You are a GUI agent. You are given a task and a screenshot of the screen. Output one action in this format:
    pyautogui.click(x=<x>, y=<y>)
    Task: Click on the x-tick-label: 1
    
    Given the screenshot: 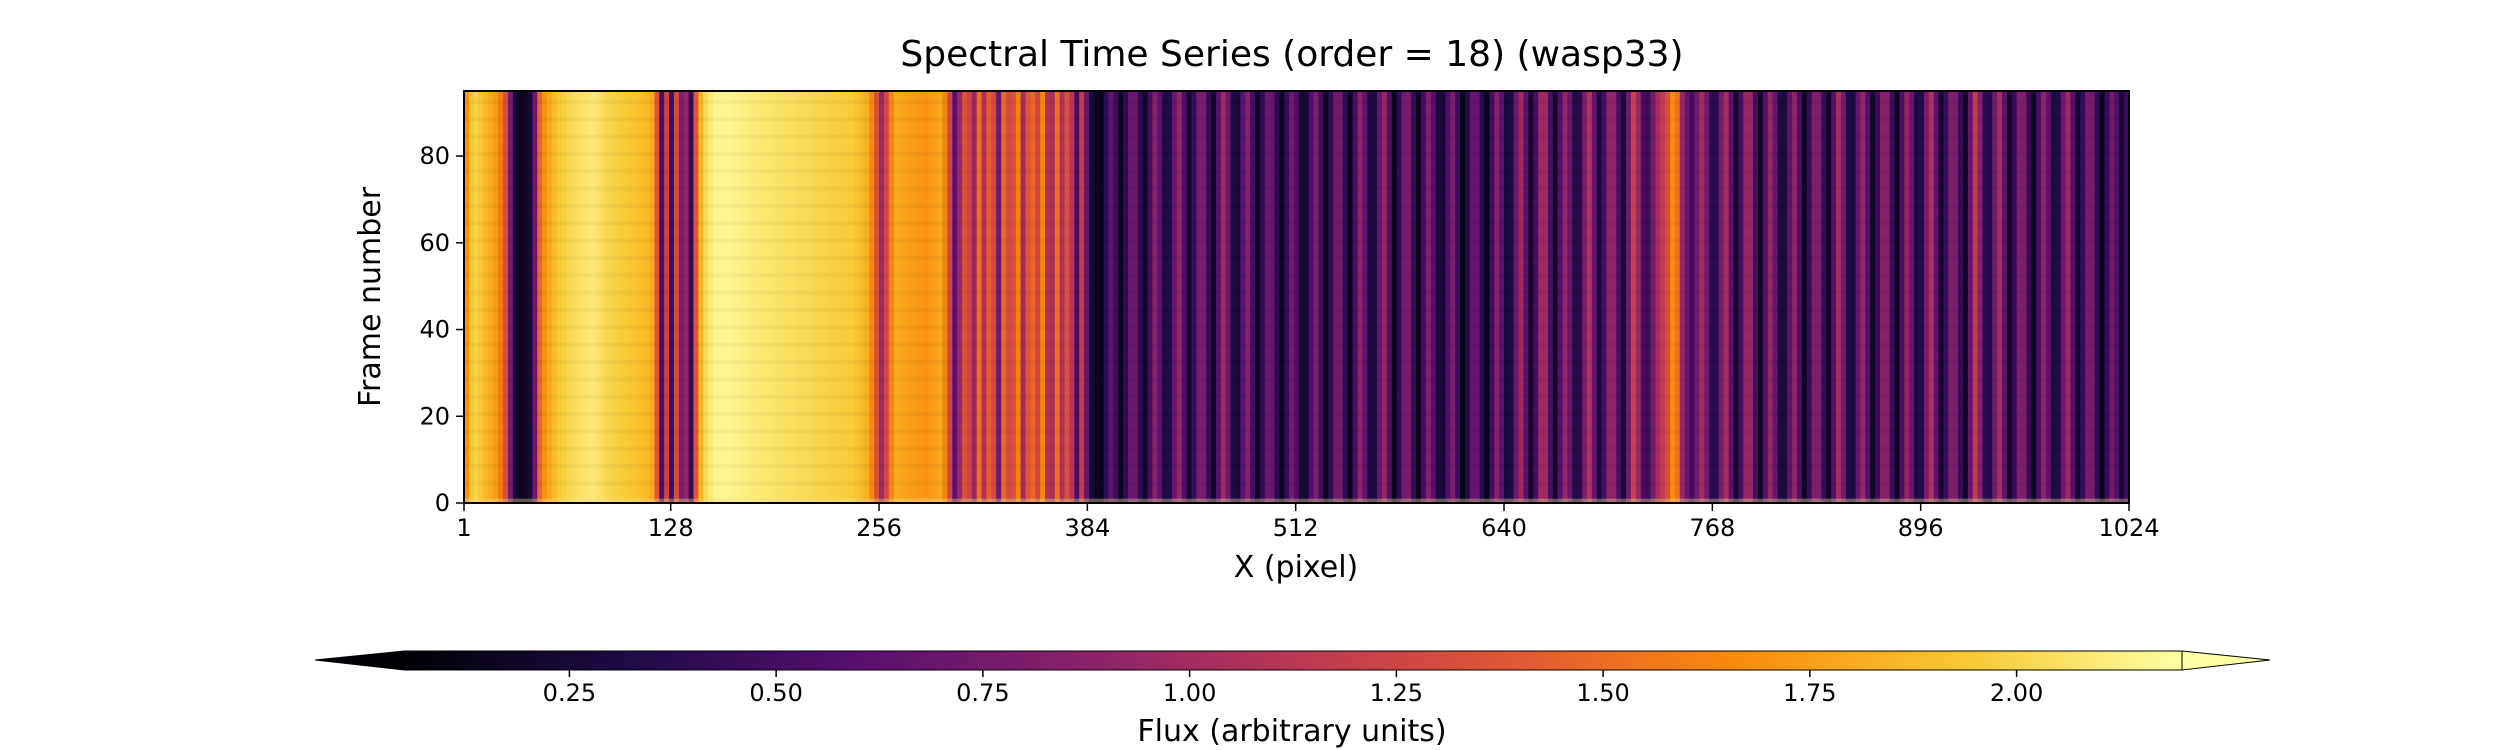 What is the action you would take?
    pyautogui.click(x=463, y=528)
    